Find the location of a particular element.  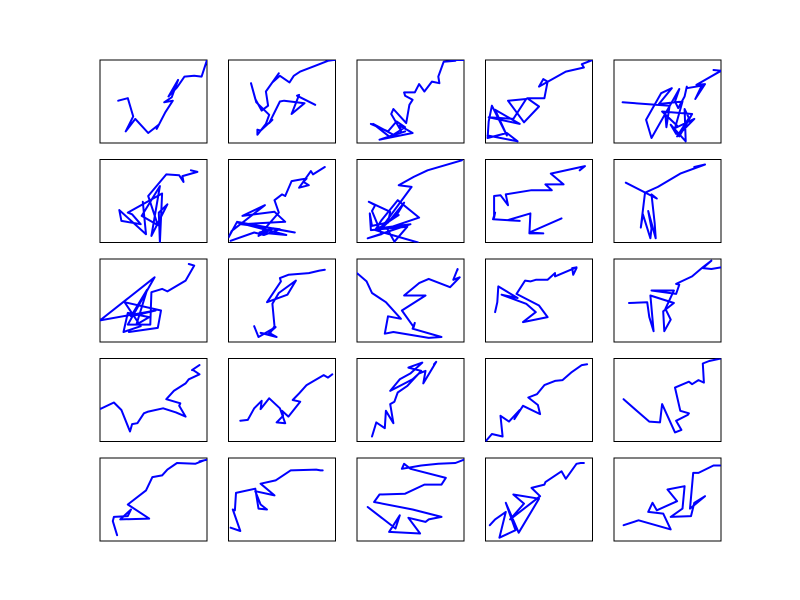

subplot-r3c5 is located at coordinates (667, 300).